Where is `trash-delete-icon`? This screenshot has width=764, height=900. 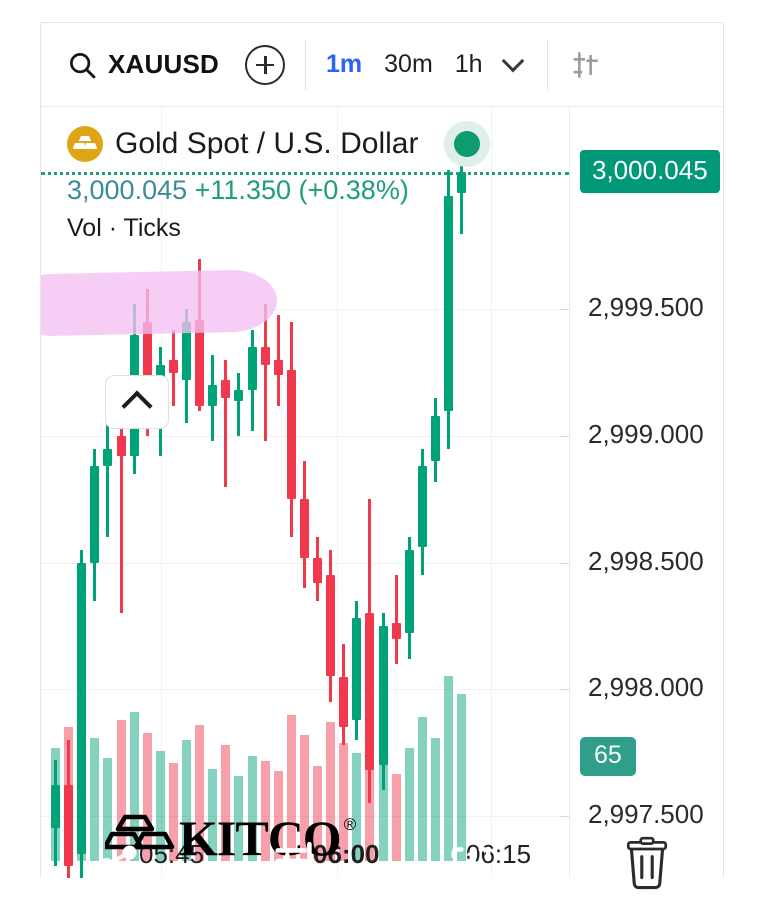 trash-delete-icon is located at coordinates (647, 864).